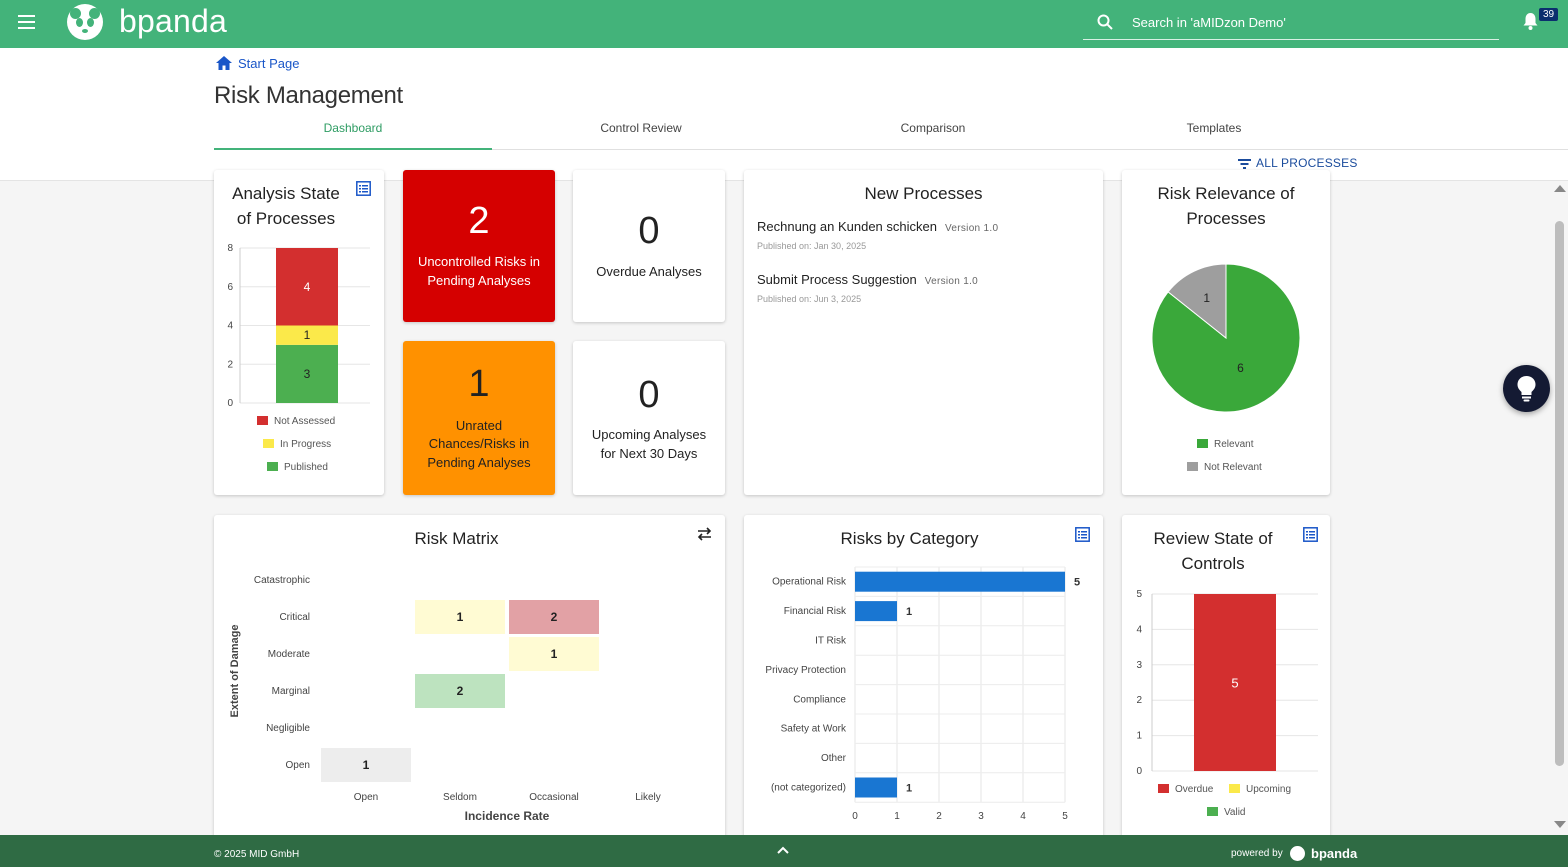 The height and width of the screenshot is (867, 1568). I want to click on y-tick-label: 3, so click(1139, 665).